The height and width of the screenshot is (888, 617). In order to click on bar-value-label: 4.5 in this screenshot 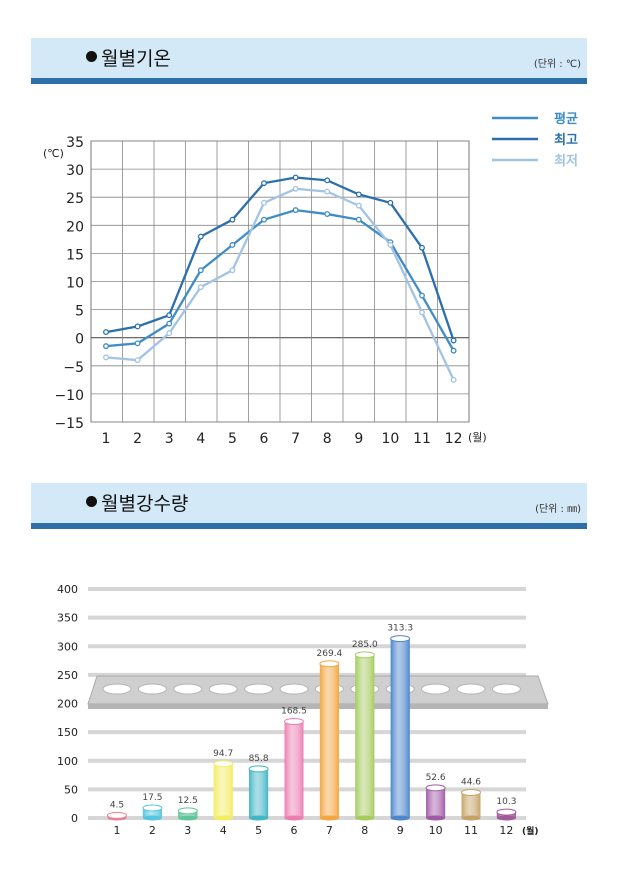, I will do `click(117, 805)`.